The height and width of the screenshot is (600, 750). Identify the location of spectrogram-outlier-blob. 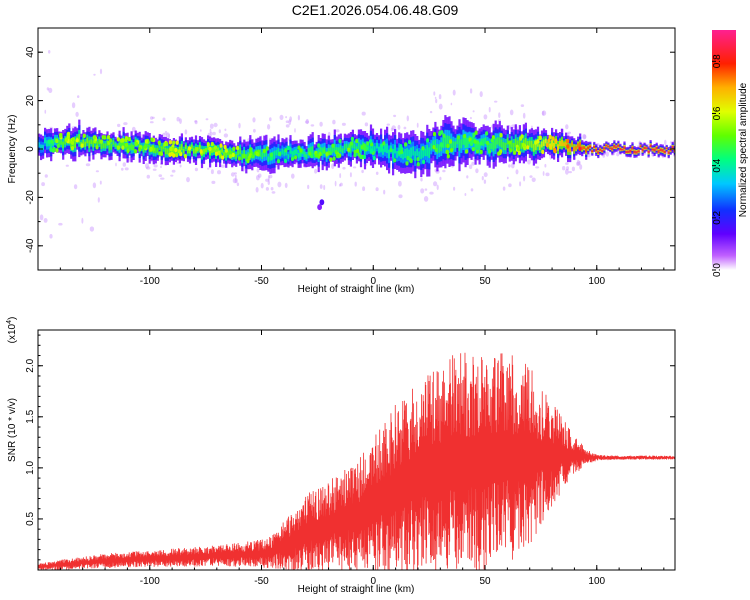
(322, 202).